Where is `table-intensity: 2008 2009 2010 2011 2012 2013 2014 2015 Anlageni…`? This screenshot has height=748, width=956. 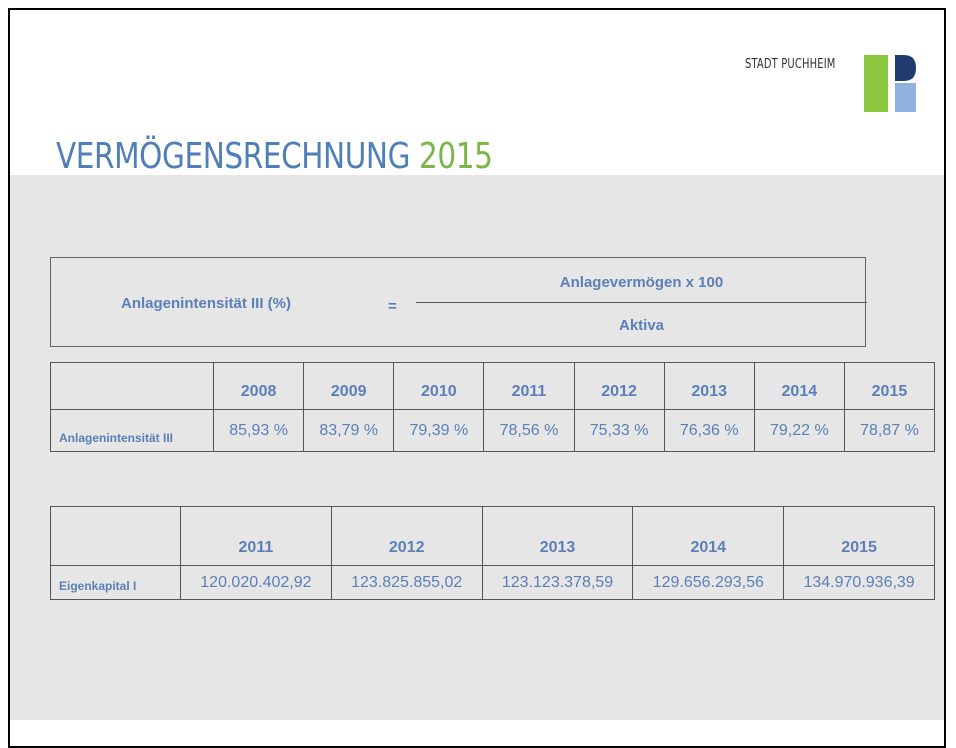
table-intensity: 2008 2009 2010 2011 2012 2013 2014 2015 Anlageni… is located at coordinates (493, 407).